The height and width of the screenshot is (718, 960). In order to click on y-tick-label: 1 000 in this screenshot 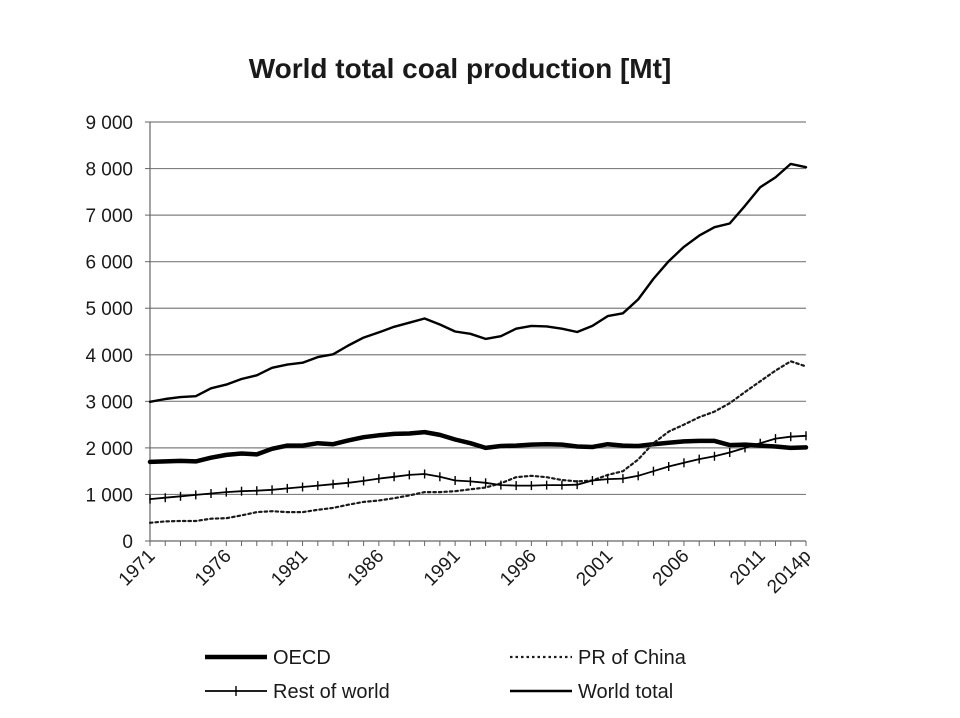, I will do `click(109, 495)`.